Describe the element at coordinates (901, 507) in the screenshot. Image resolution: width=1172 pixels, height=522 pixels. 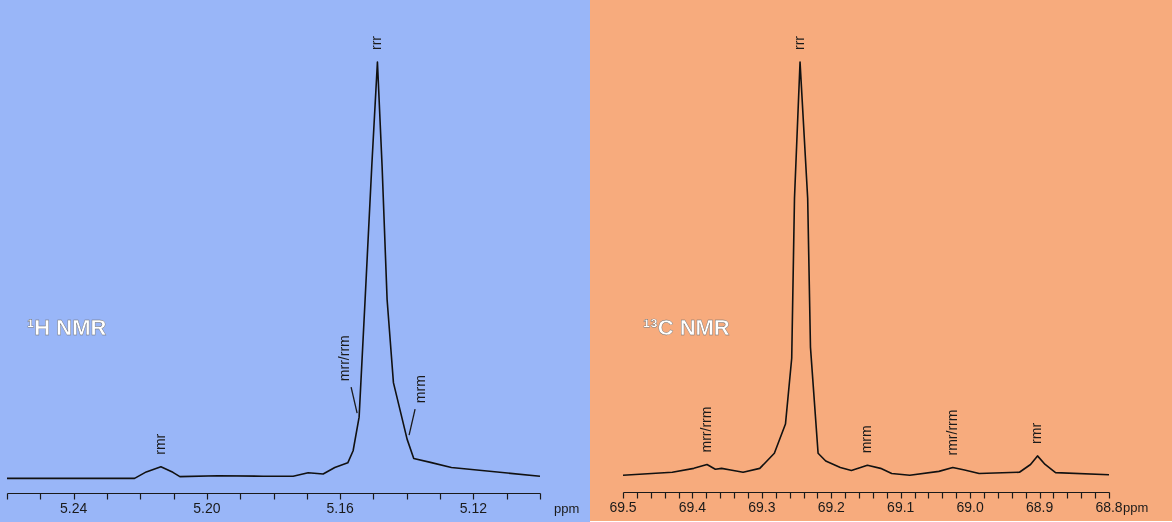
I see `x-tick-label: 69.1` at that location.